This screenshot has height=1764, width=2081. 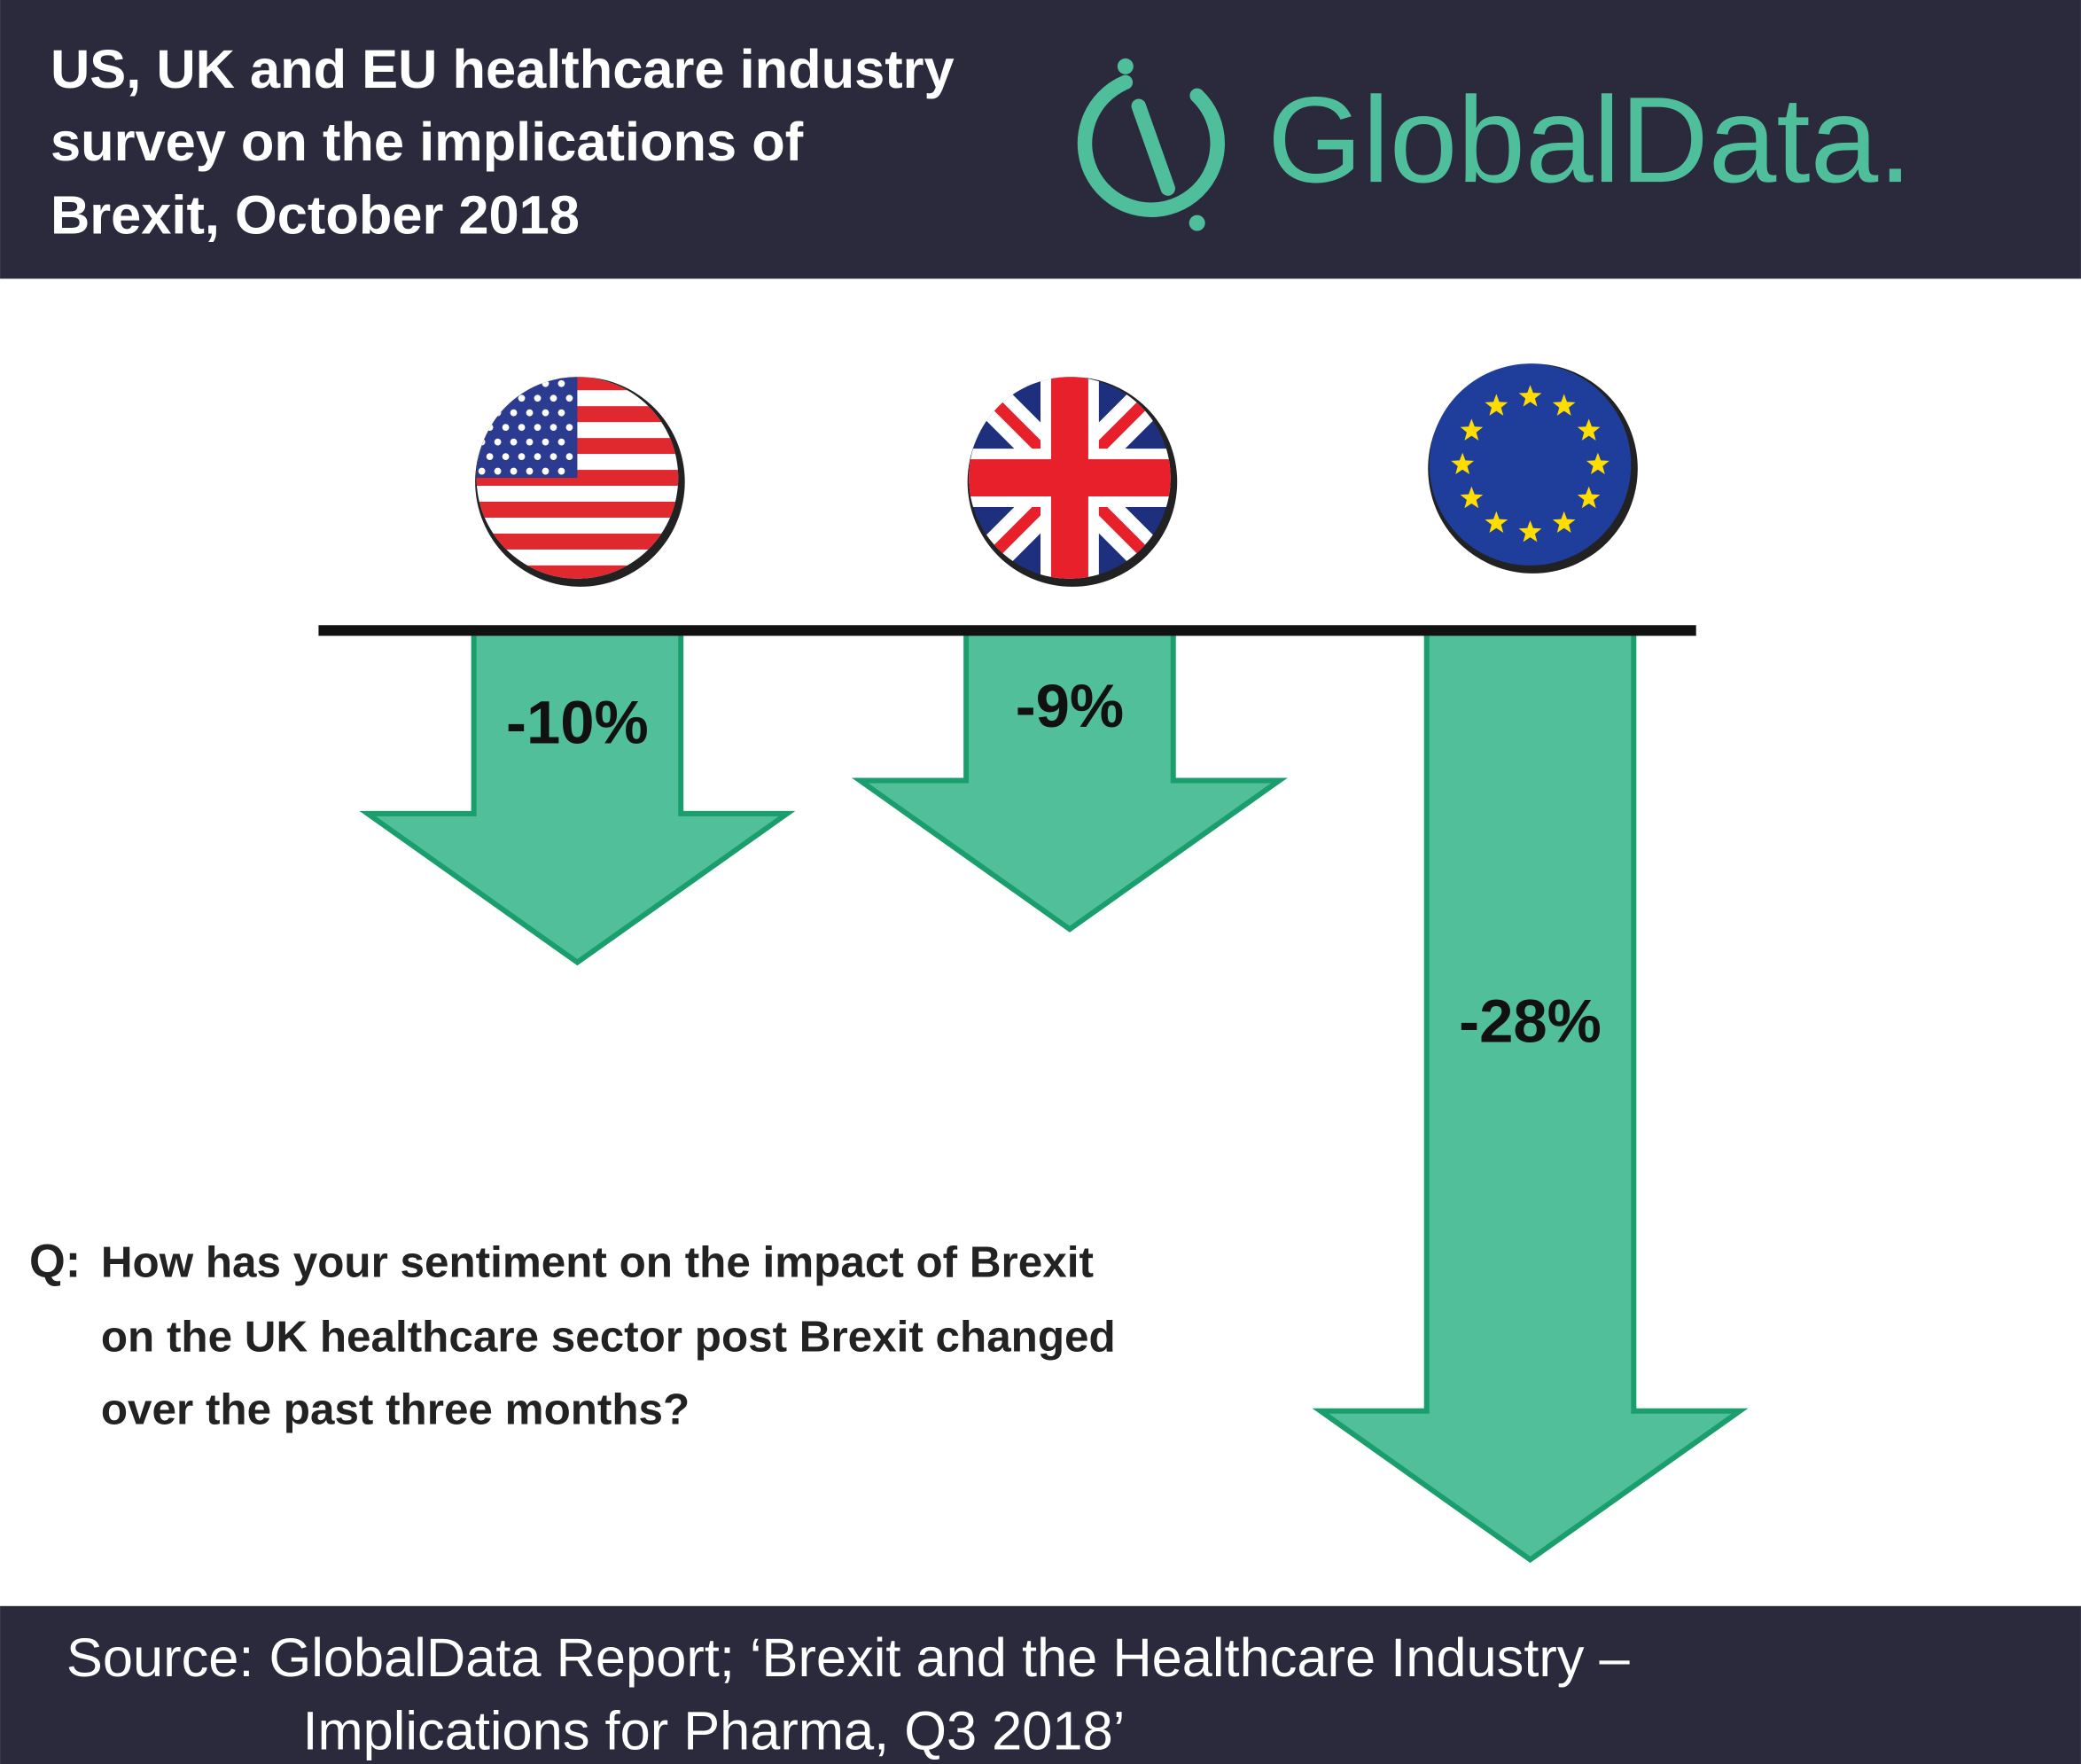 I want to click on value-label: -10%, so click(x=577, y=723).